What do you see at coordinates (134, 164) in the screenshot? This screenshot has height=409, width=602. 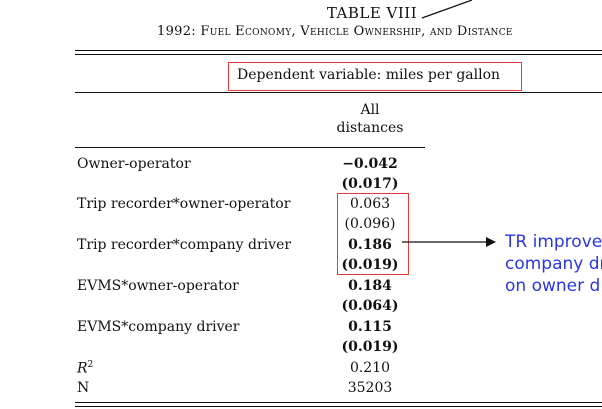 I see `row-label-owner-operator: Owner-operator` at bounding box center [134, 164].